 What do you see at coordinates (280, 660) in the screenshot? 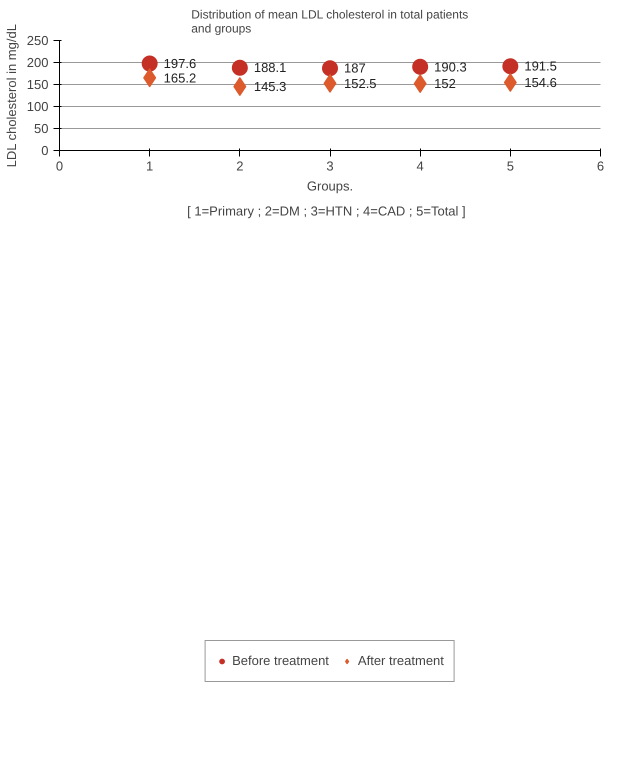
I see `legend-label: Before treatment` at bounding box center [280, 660].